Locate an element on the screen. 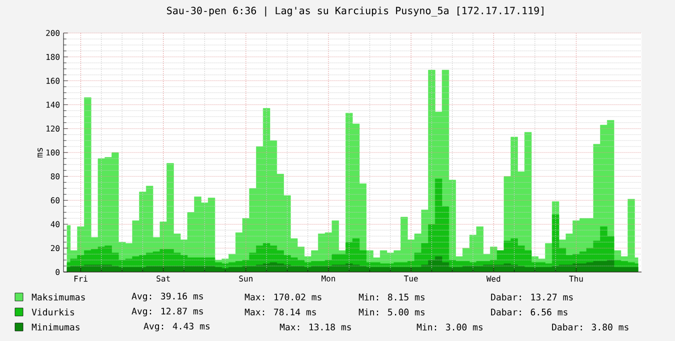  x-tick-label: Mon is located at coordinates (328, 279).